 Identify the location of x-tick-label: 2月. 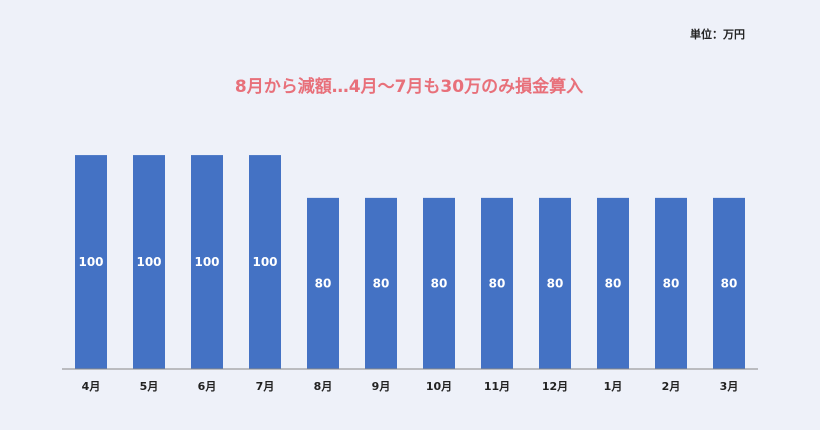
(671, 386).